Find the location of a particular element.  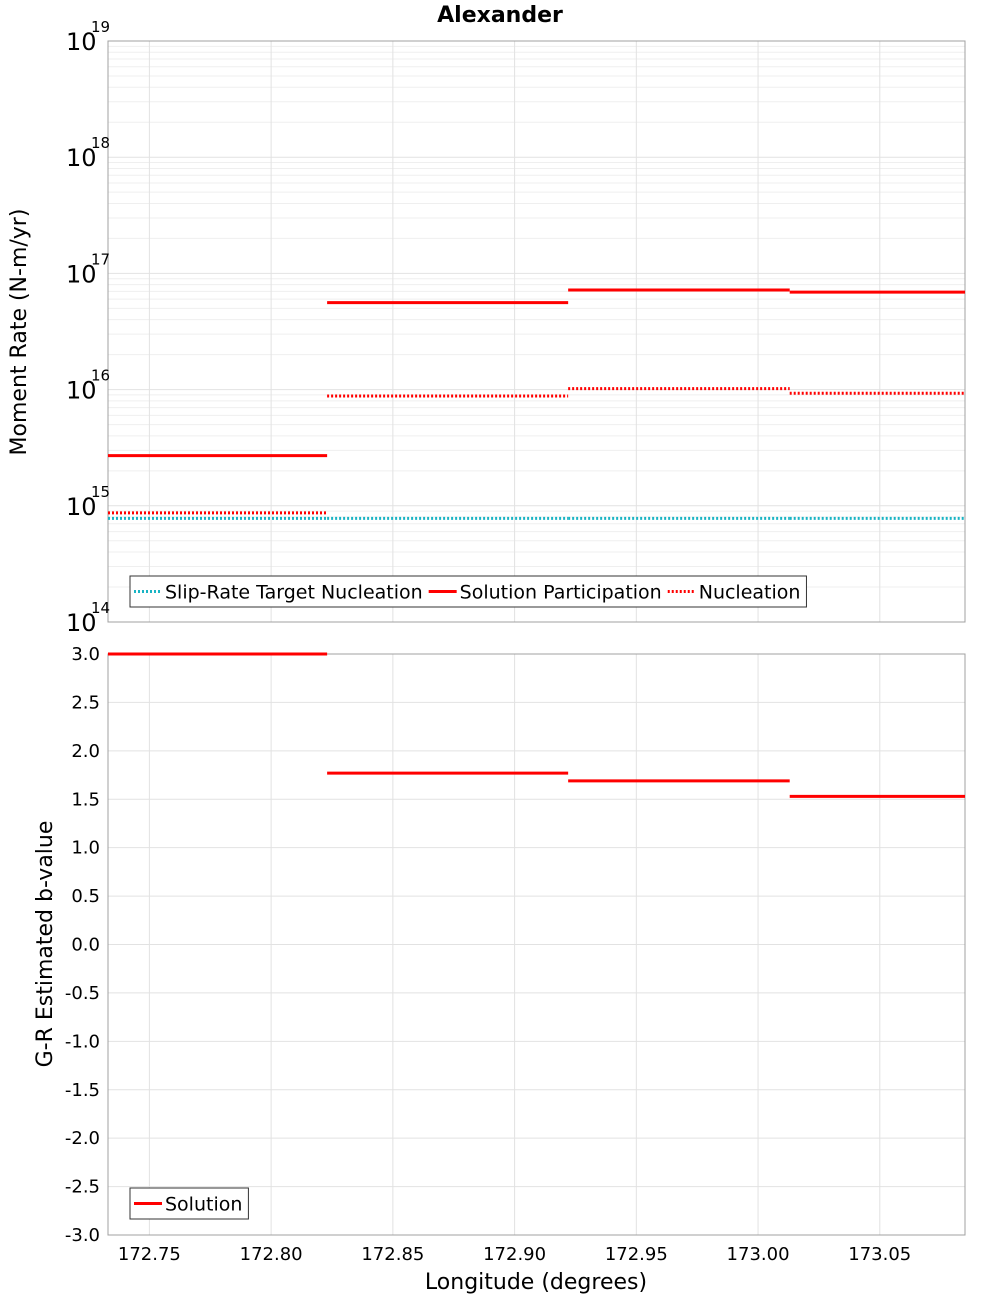

x-tick-label: 172.80 is located at coordinates (271, 1254).